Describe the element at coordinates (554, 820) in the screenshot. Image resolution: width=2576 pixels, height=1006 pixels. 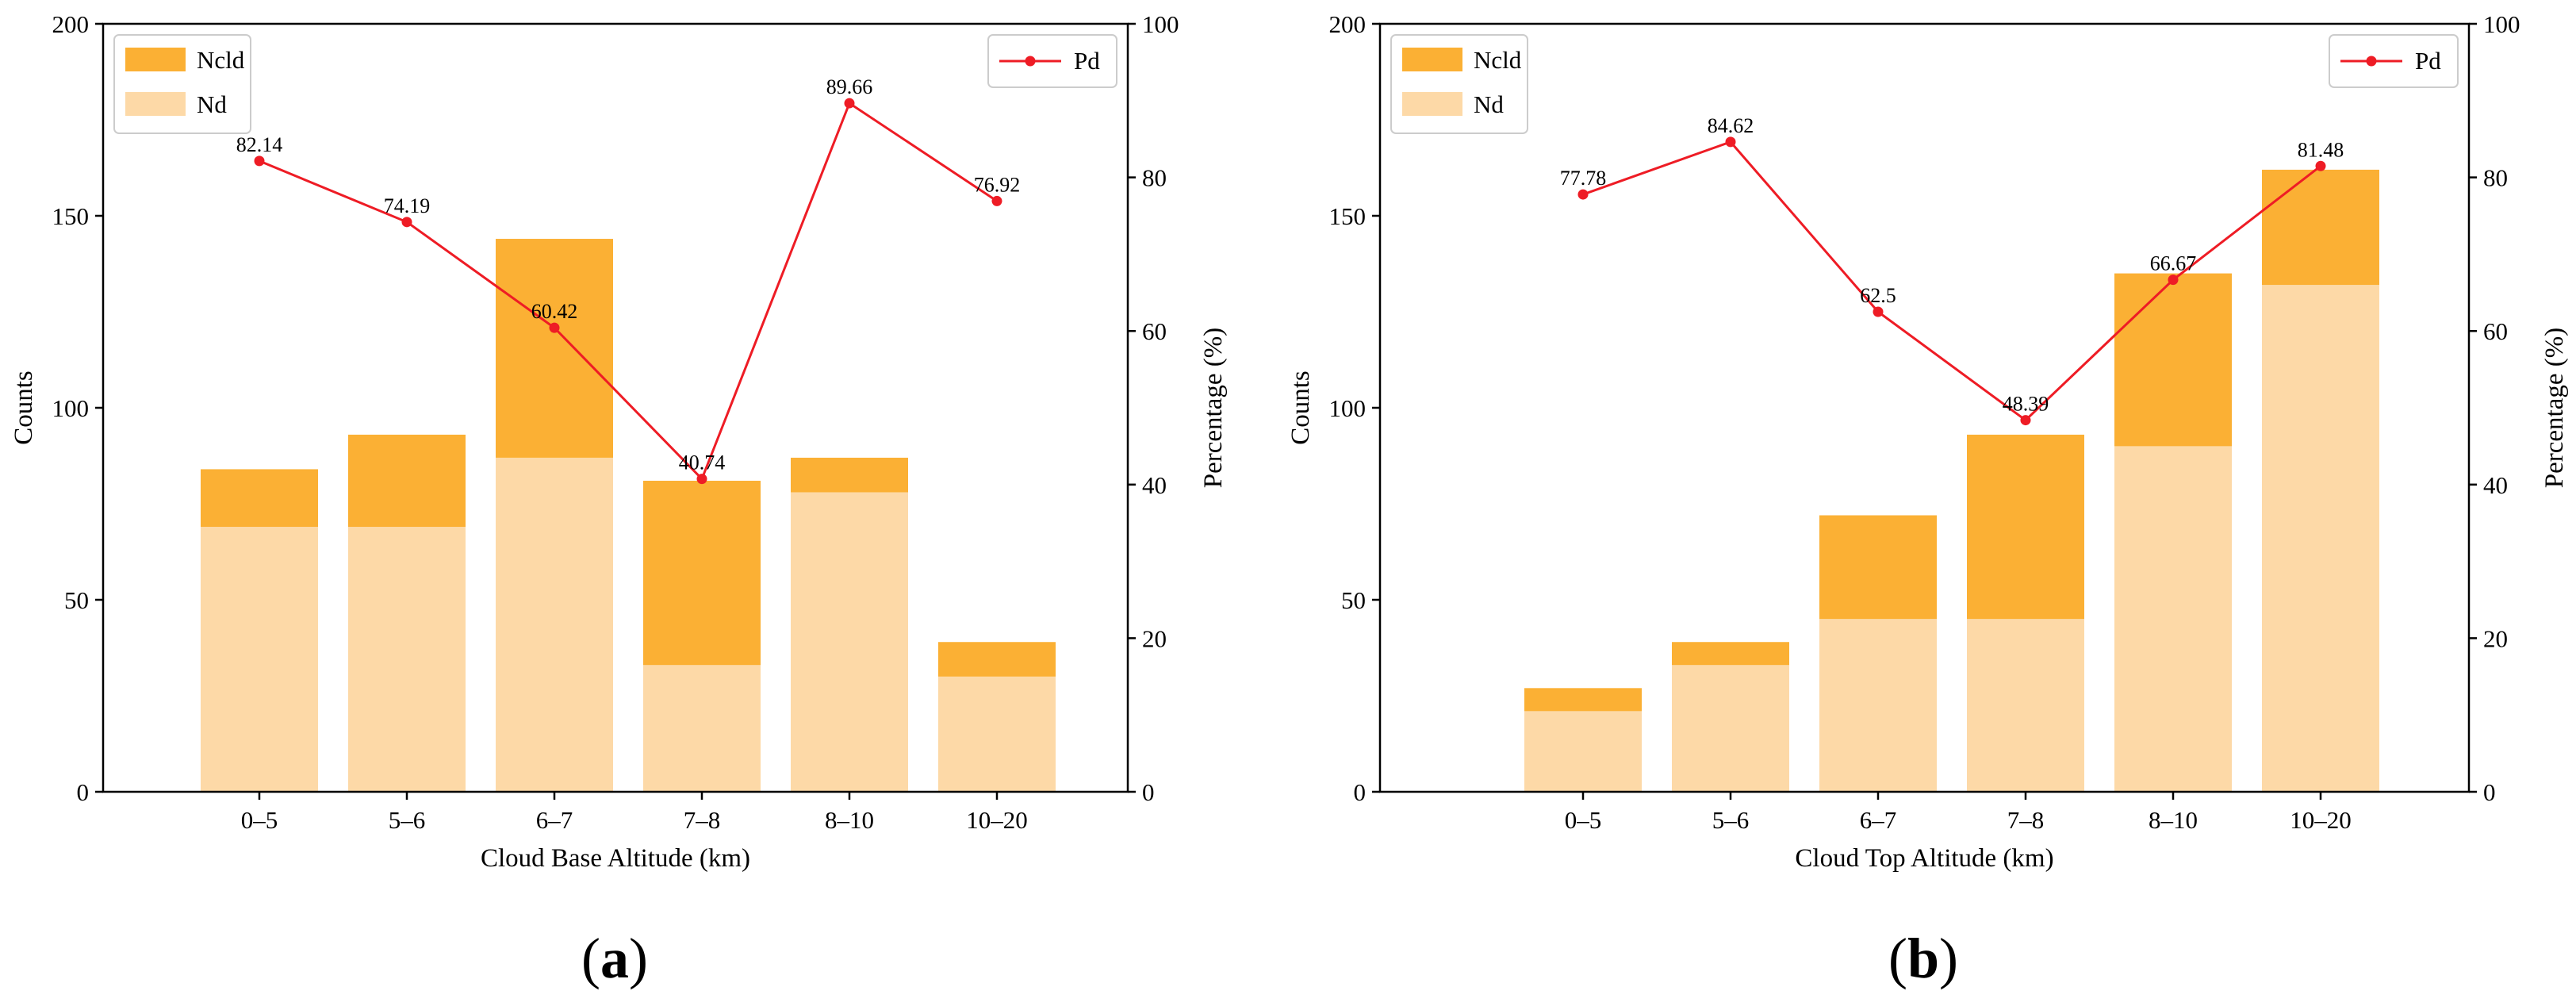
I see `x-tick-label: 6–7` at that location.